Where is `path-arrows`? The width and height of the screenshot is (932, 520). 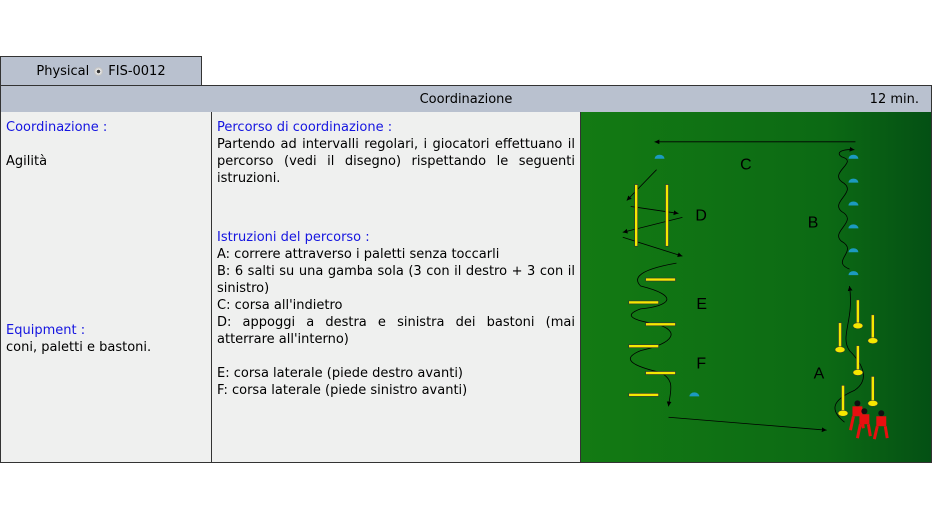 path-arrows is located at coordinates (743, 286).